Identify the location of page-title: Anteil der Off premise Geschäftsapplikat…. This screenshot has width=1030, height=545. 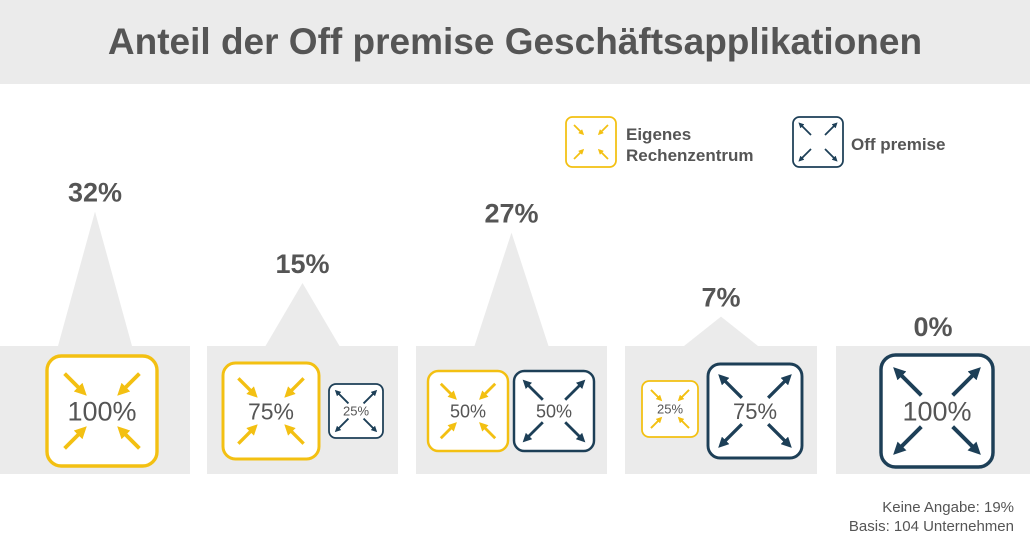
(515, 41).